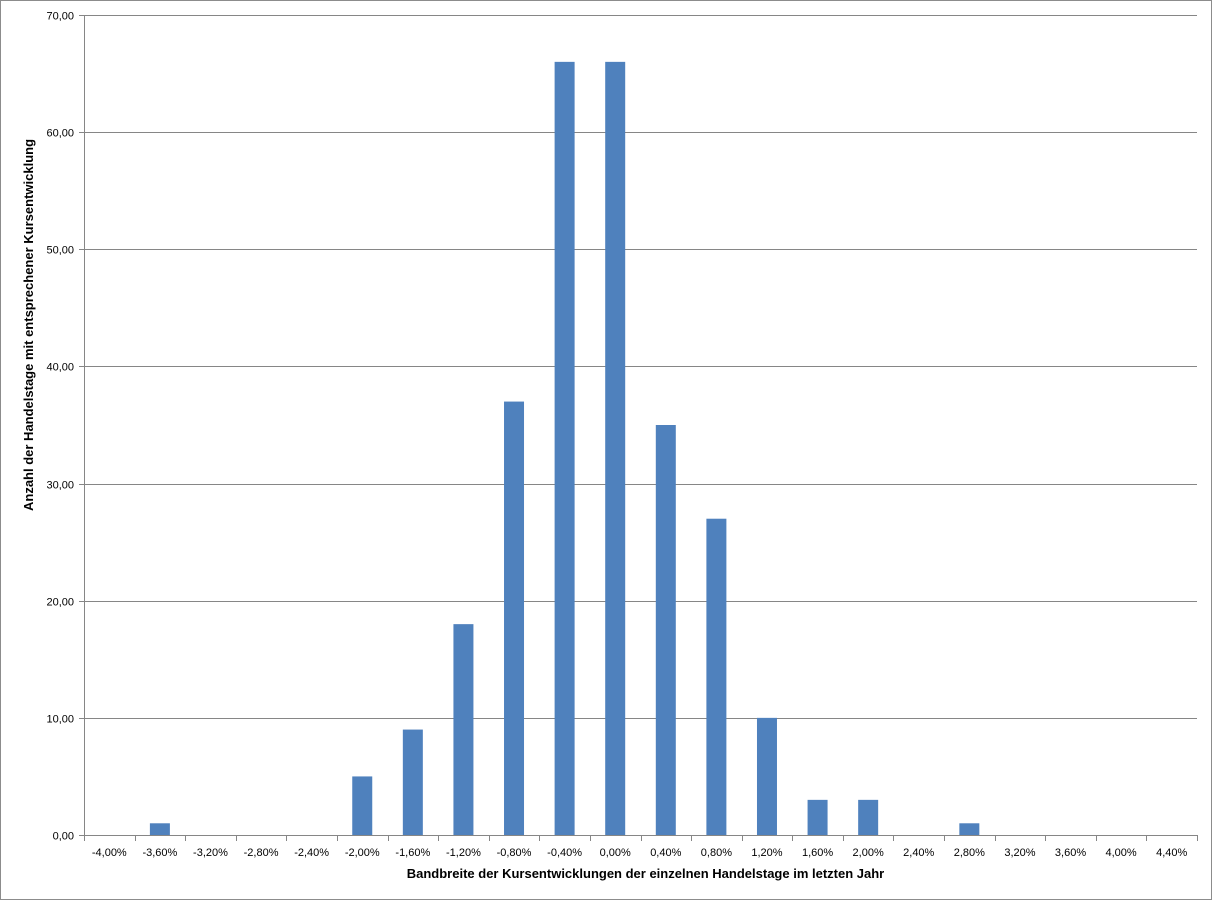 This screenshot has width=1212, height=900. I want to click on y-tick-label: 60,00, so click(60, 134).